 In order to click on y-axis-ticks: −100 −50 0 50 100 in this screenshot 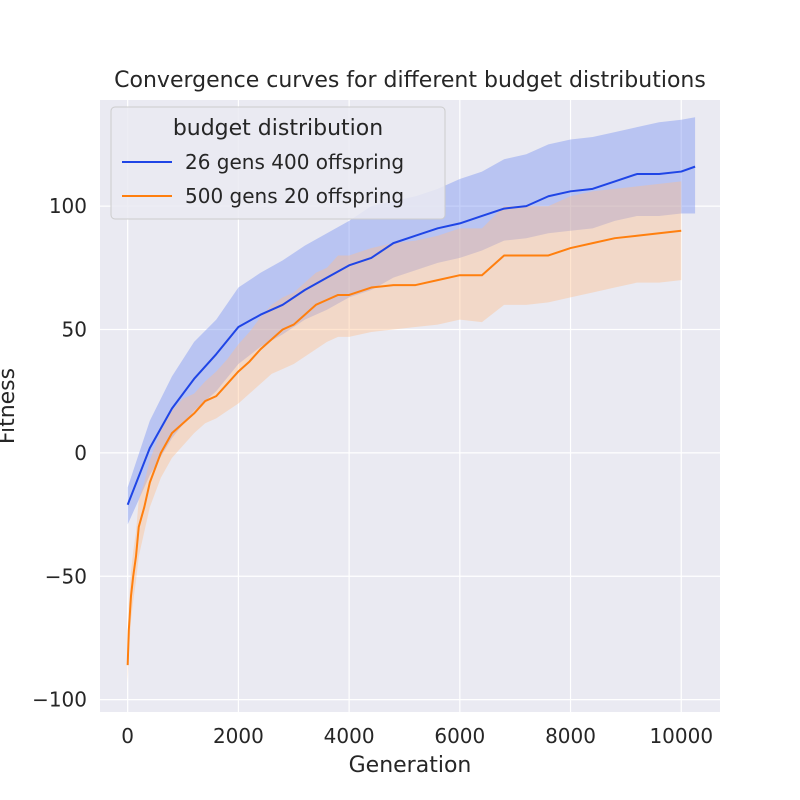, I will do `click(59, 453)`.